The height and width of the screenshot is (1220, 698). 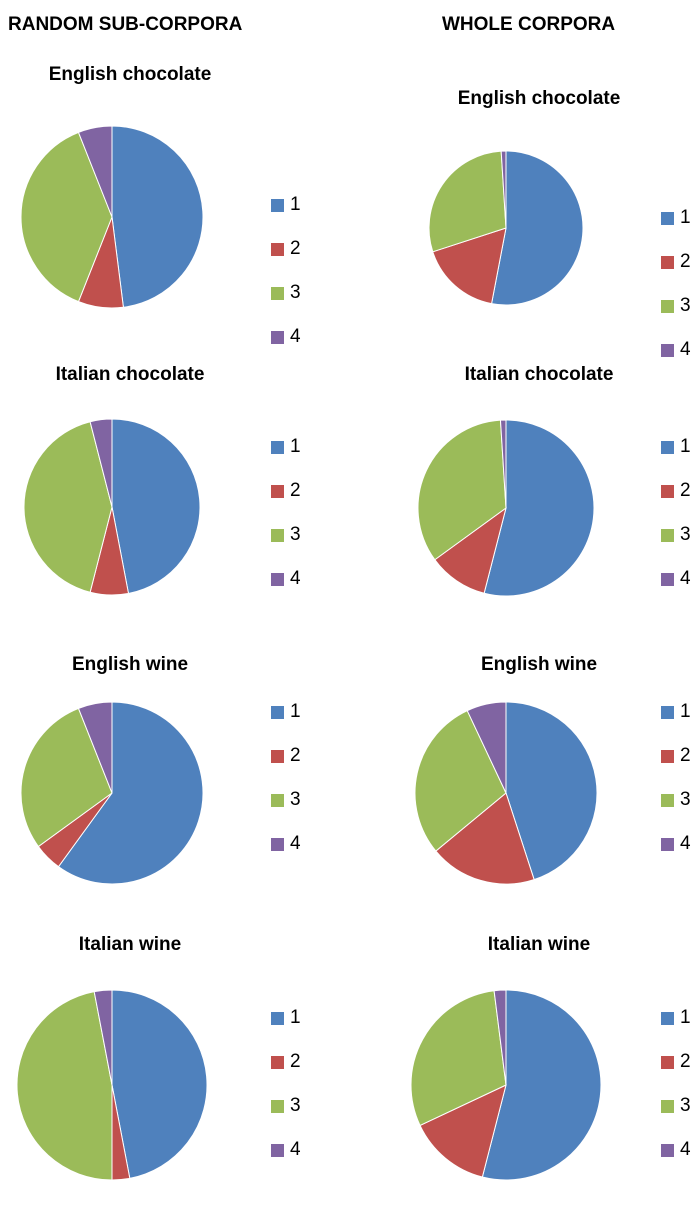 I want to click on whole-corpora-italian-wine-chart: Italian wine 1 2 3 4, so click(x=523, y=1057).